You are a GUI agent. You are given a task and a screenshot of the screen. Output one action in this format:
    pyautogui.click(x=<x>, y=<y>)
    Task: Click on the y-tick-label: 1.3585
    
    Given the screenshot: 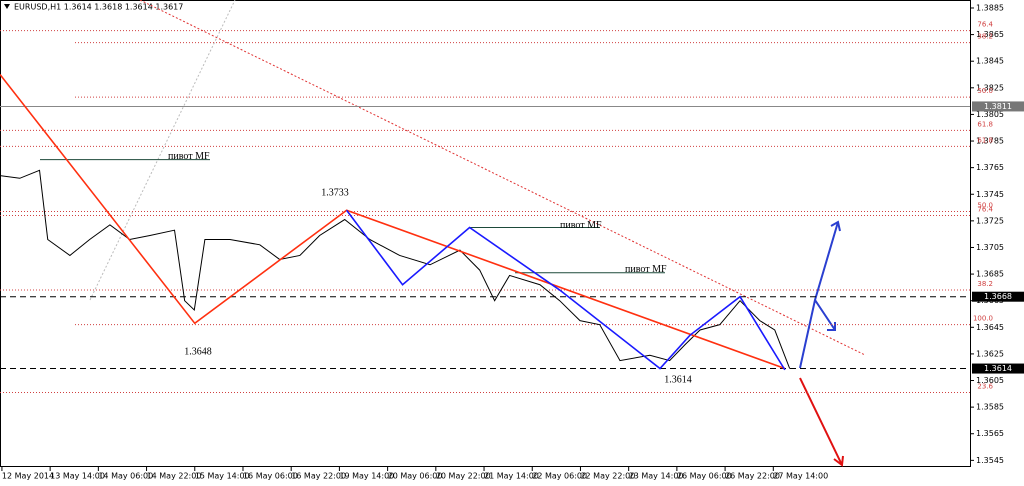 What is the action you would take?
    pyautogui.click(x=990, y=407)
    